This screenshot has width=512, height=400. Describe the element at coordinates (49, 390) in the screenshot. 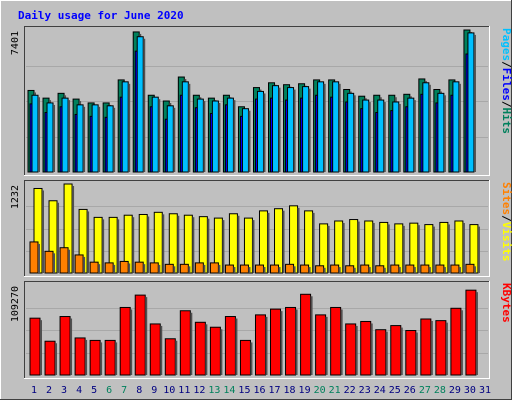

I see `day-label: 2` at that location.